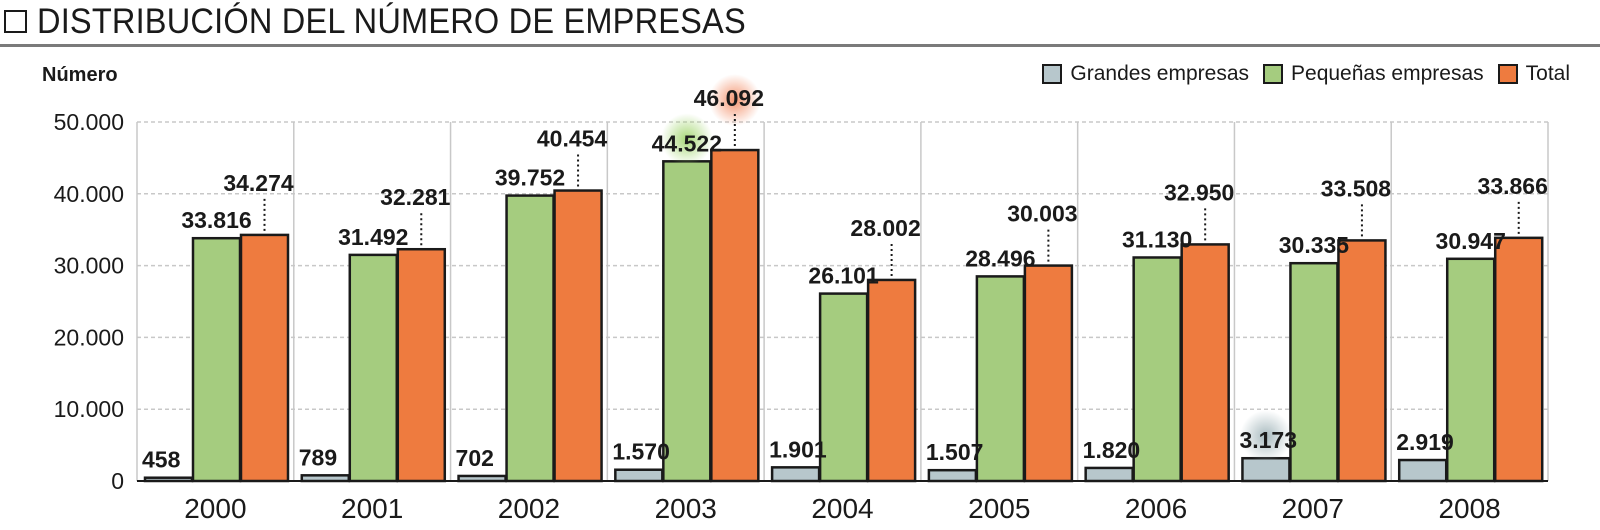 The height and width of the screenshot is (530, 1600). What do you see at coordinates (1507, 74) in the screenshot?
I see `legend-swatch-total` at bounding box center [1507, 74].